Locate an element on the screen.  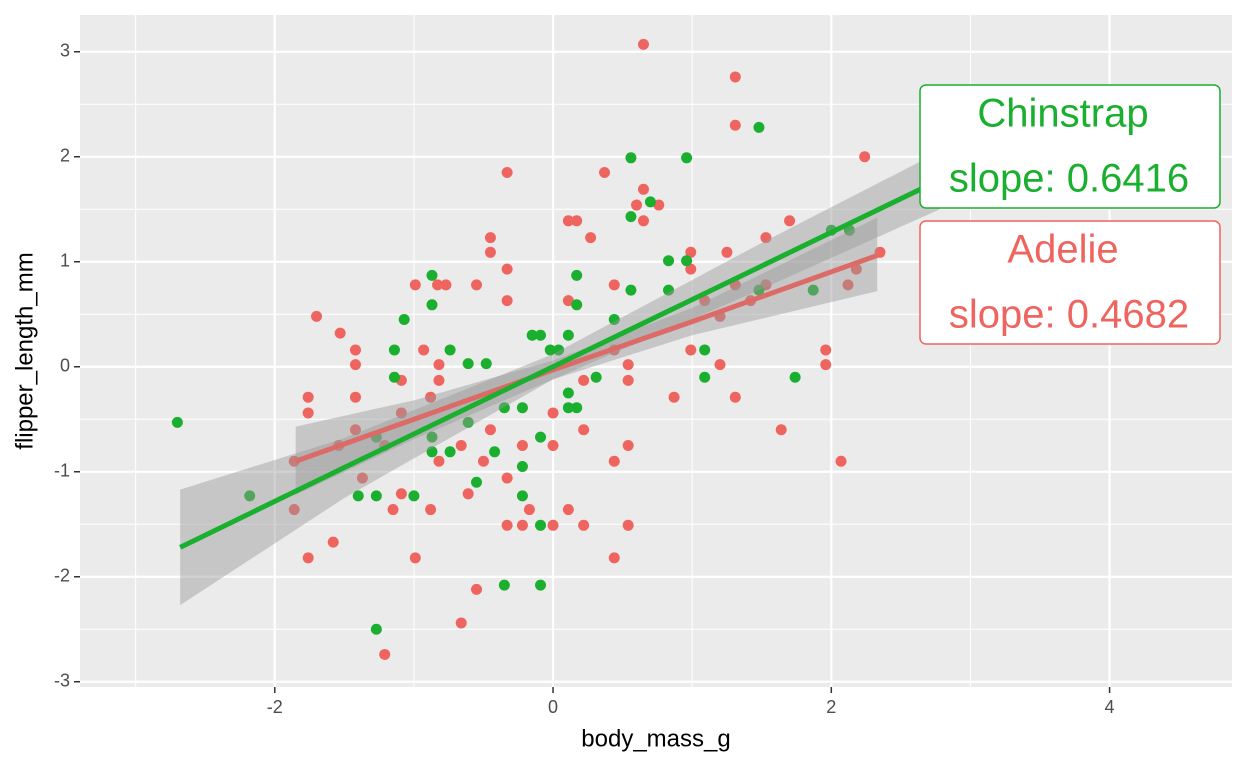
y-tick-label: -3 is located at coordinates (62, 681).